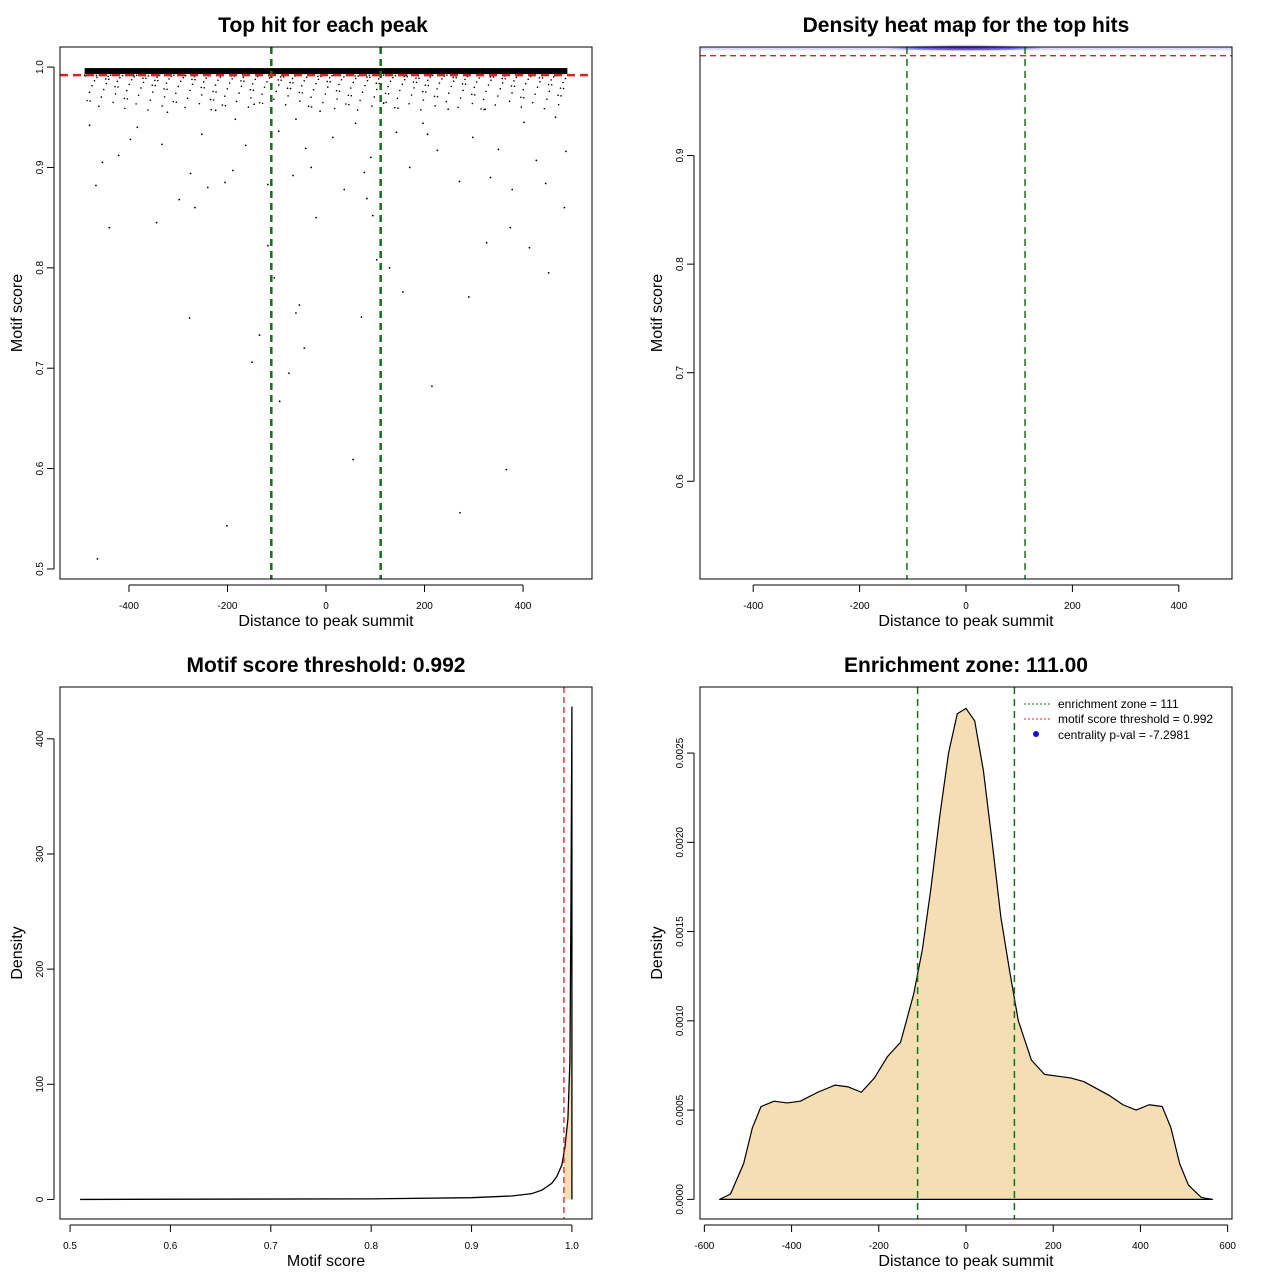  Describe the element at coordinates (170, 1246) in the screenshot. I see `x-tick-label: 0.6` at that location.